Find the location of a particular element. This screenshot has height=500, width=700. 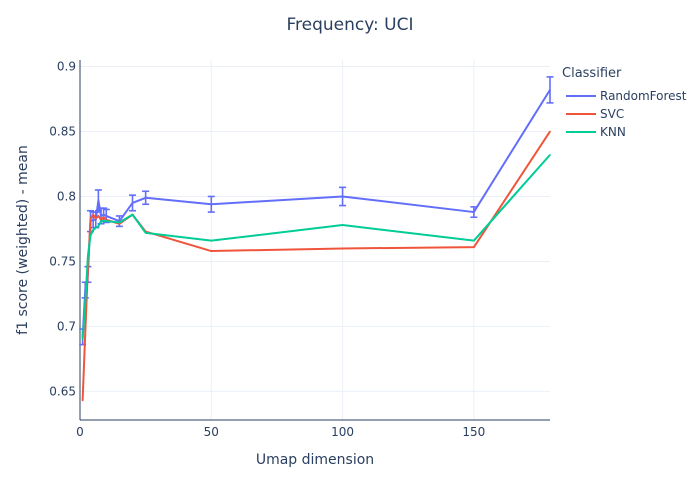

x-tick-label: 150 is located at coordinates (473, 432).